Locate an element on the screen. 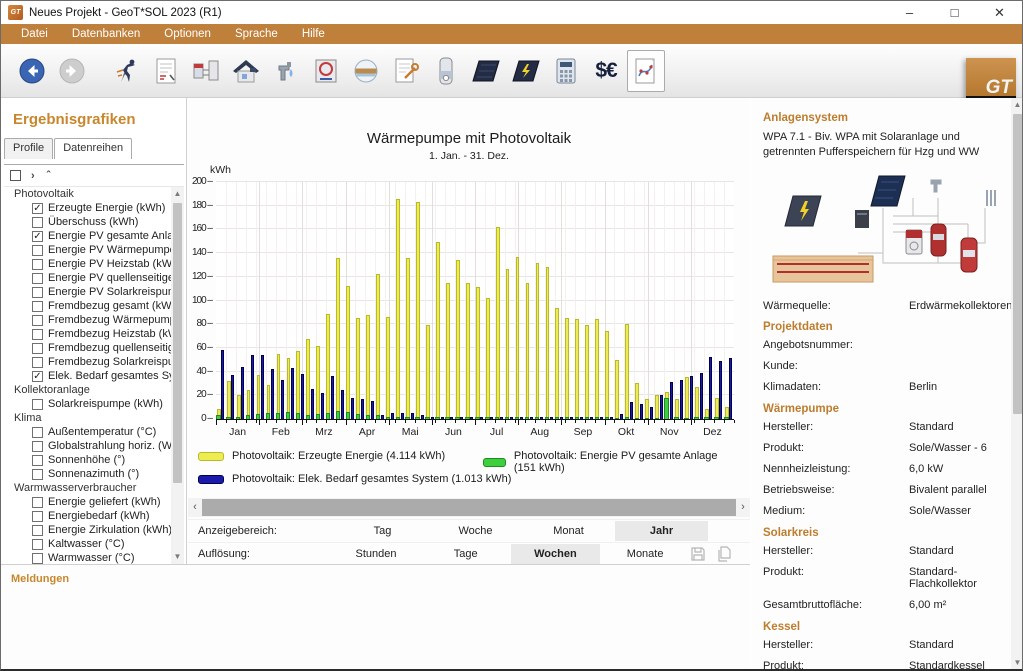 This screenshot has width=1023, height=671. parameters-icon is located at coordinates (406, 71).